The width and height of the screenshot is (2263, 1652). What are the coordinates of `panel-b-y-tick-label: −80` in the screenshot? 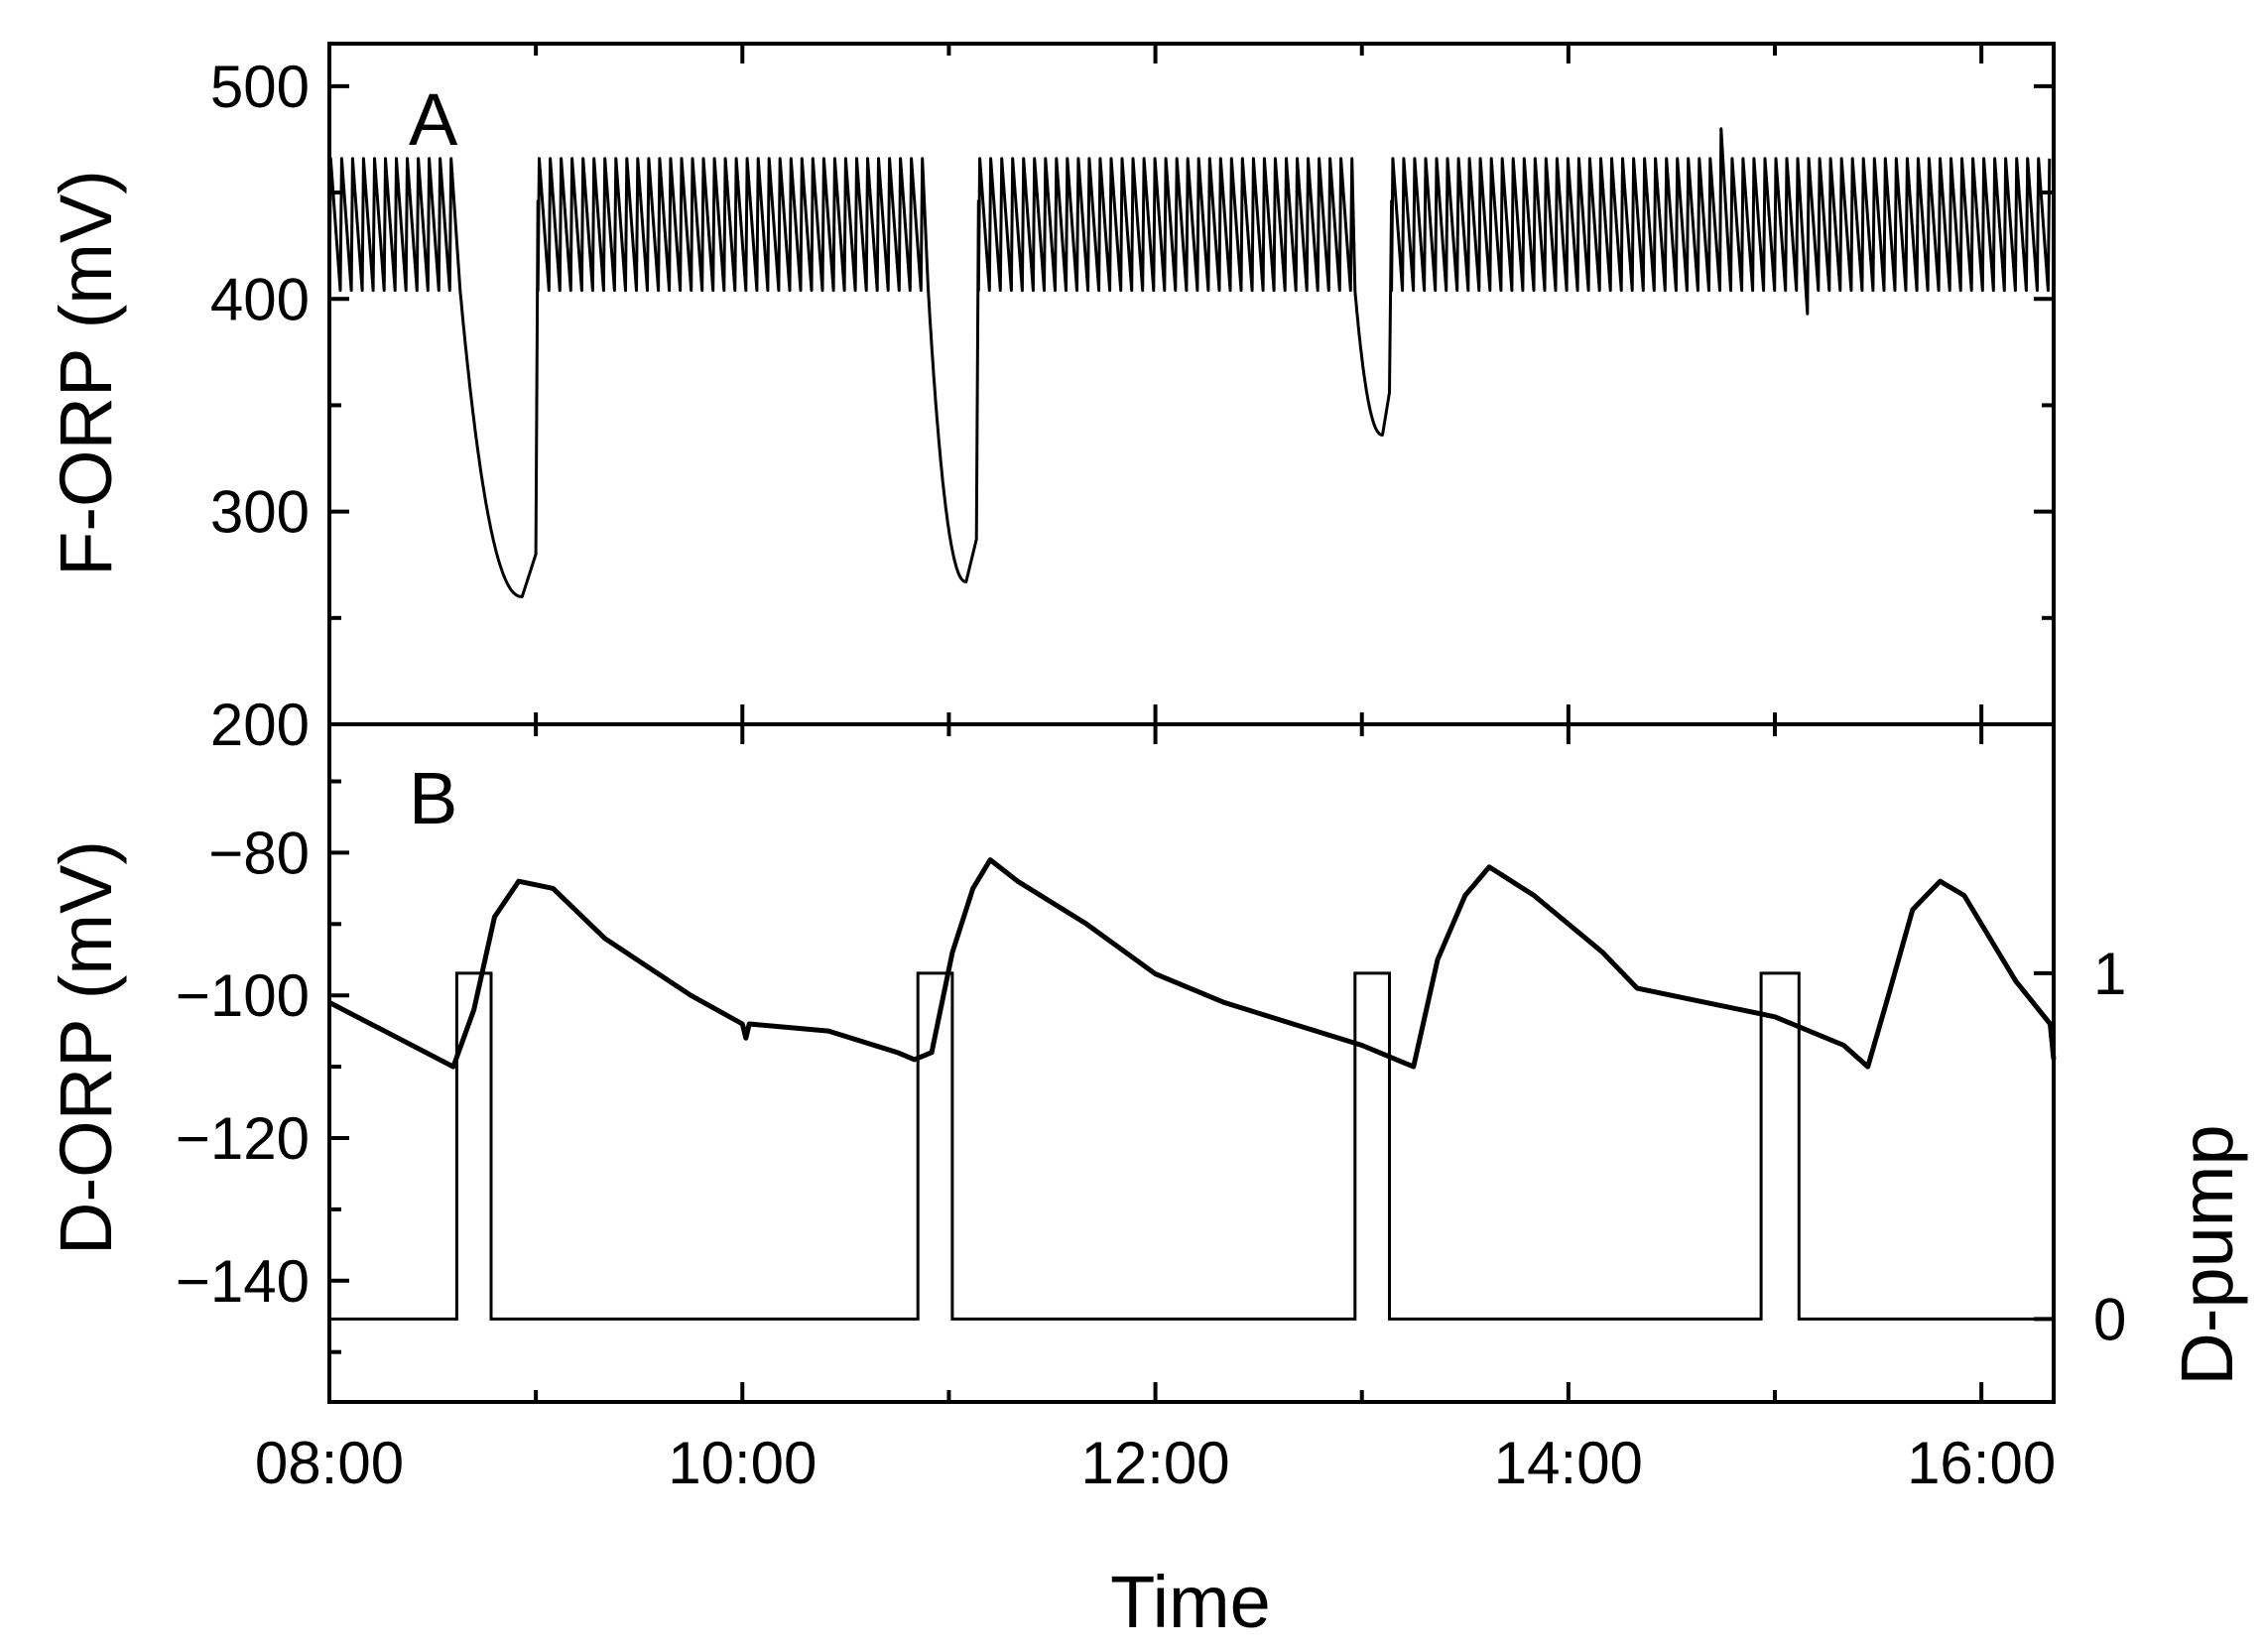 It's located at (259, 853).